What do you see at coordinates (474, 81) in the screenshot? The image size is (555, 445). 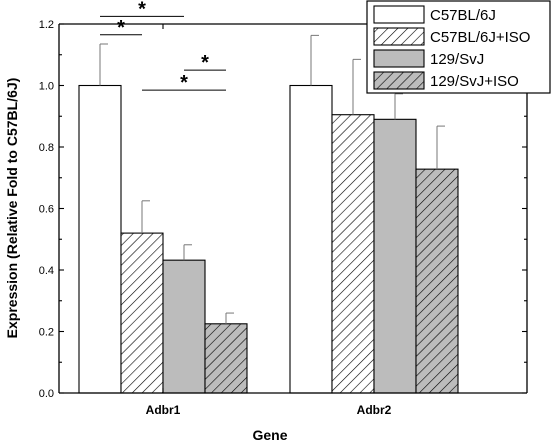 I see `legend-label: 129/SvJ+ISO` at bounding box center [474, 81].